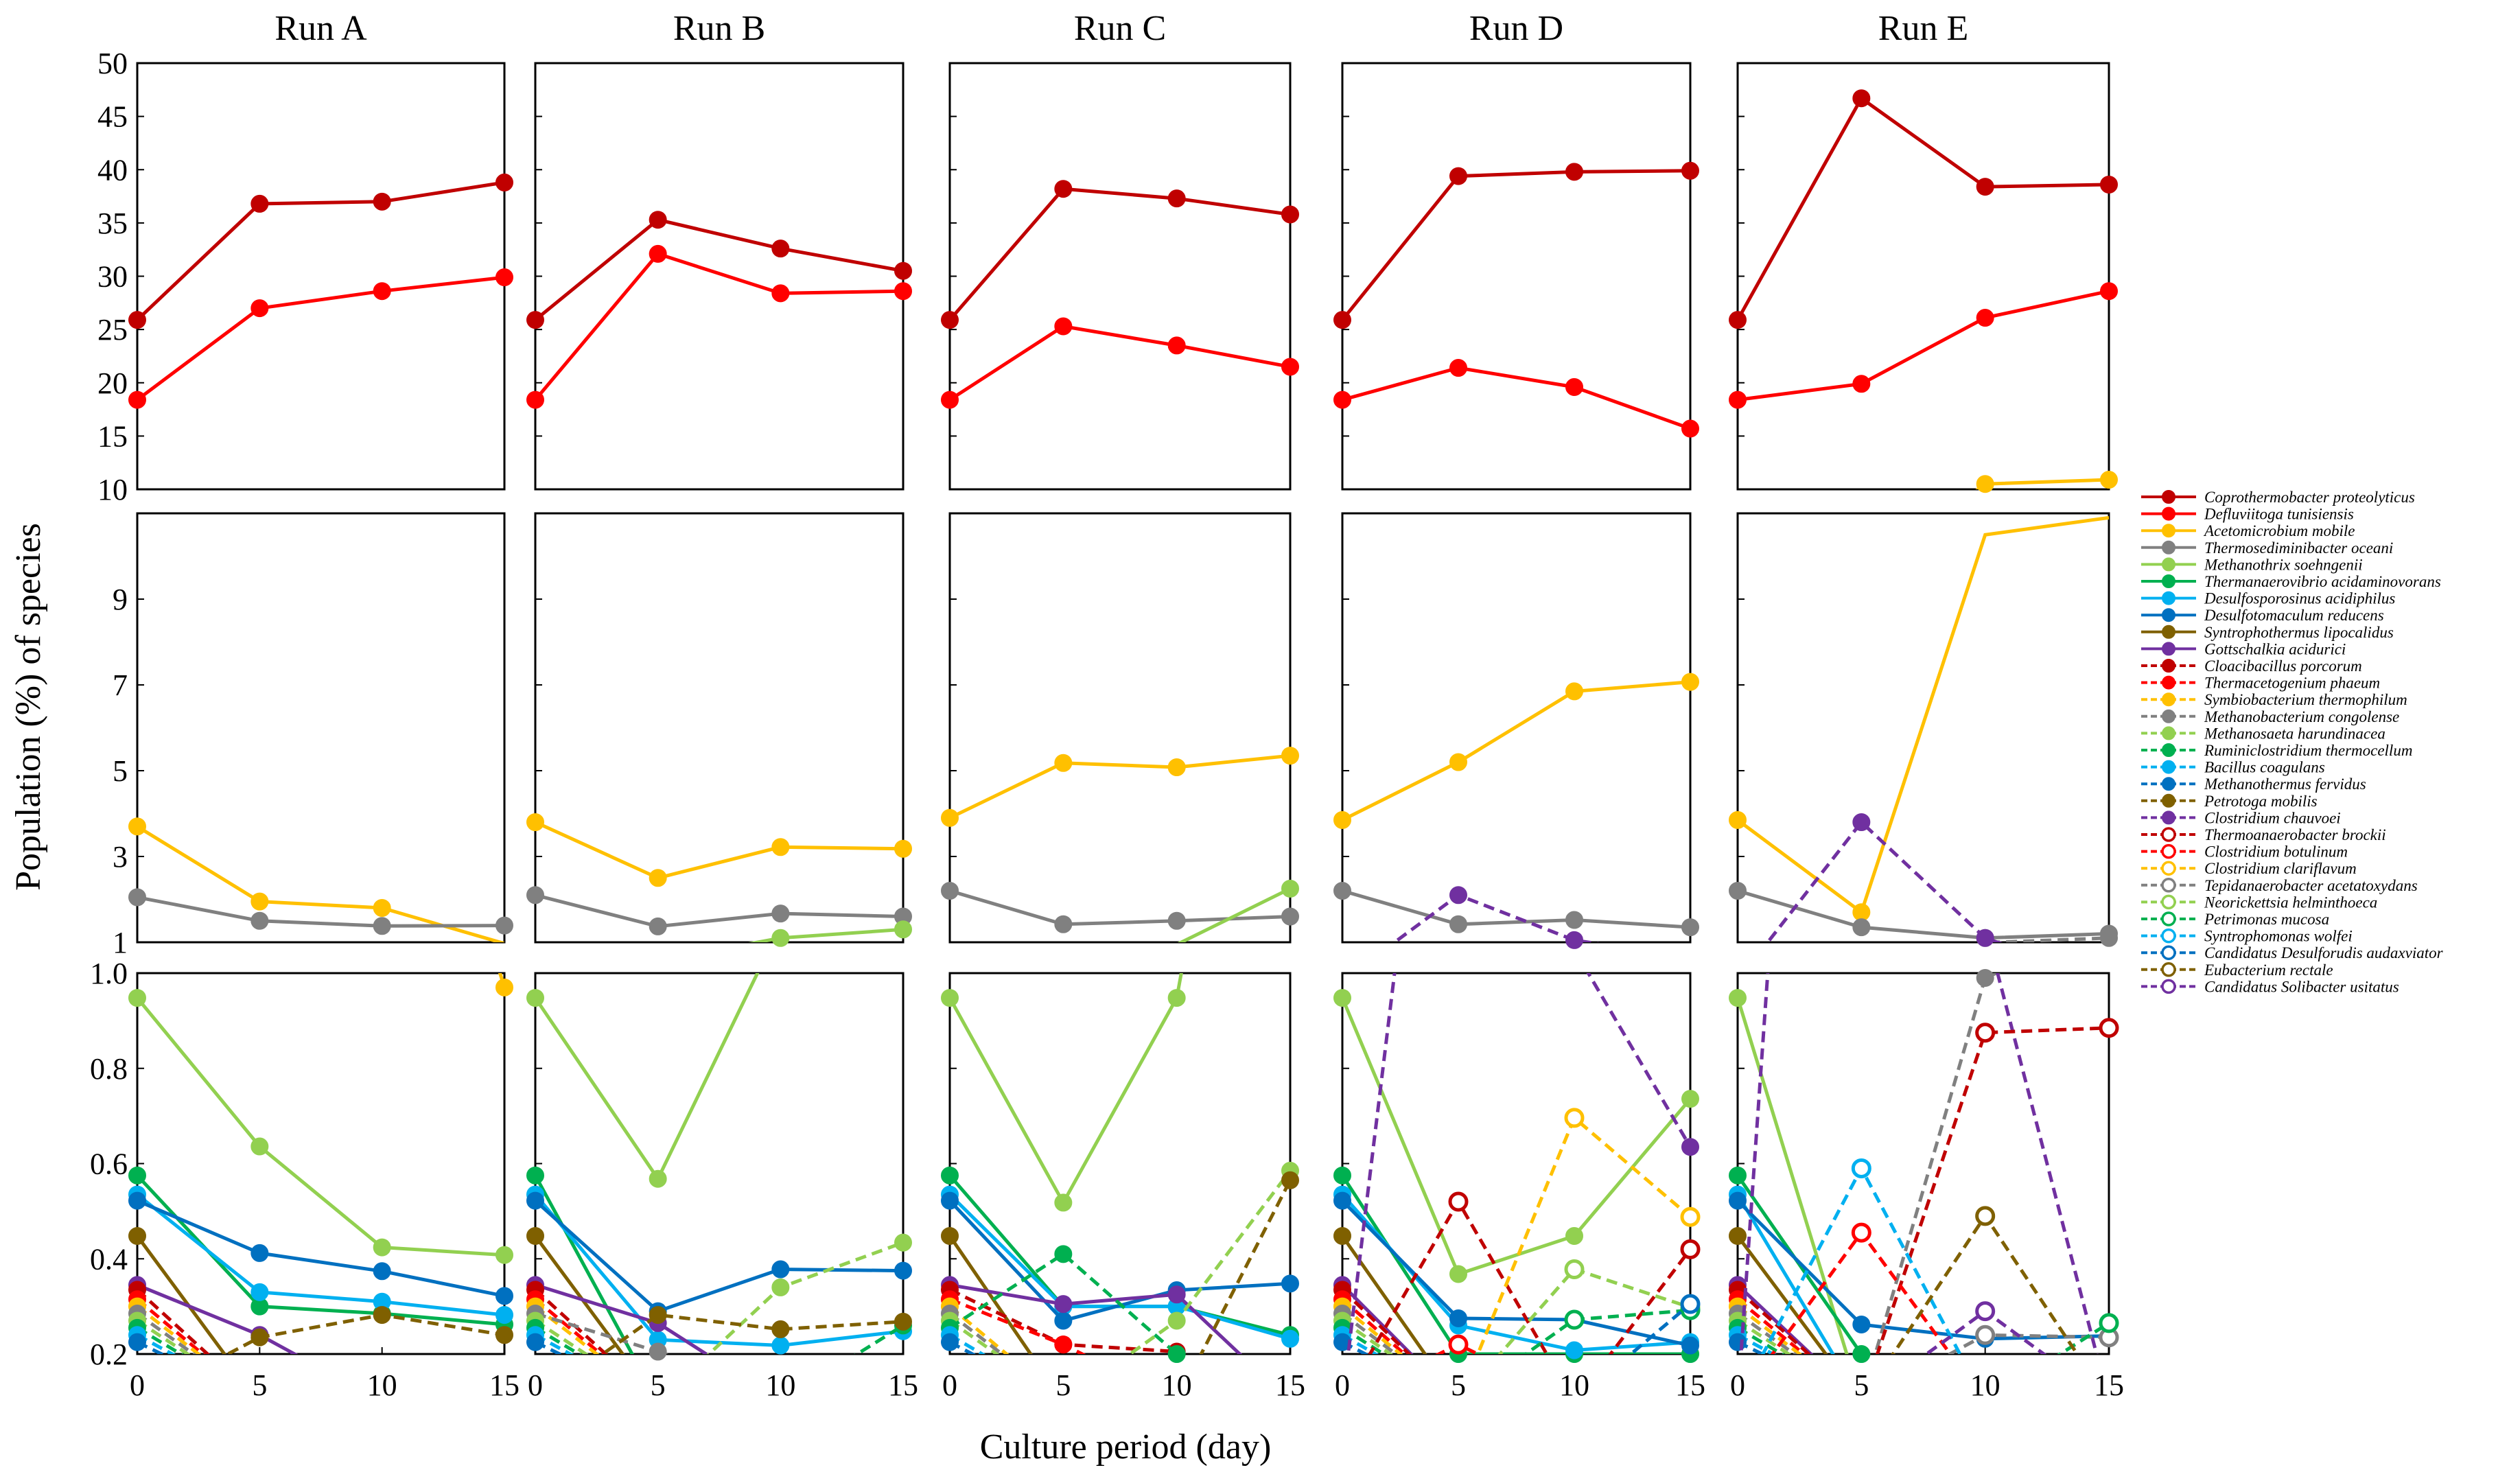  What do you see at coordinates (2260, 683) in the screenshot?
I see `legend-item: Thermacetogenium phaeum` at bounding box center [2260, 683].